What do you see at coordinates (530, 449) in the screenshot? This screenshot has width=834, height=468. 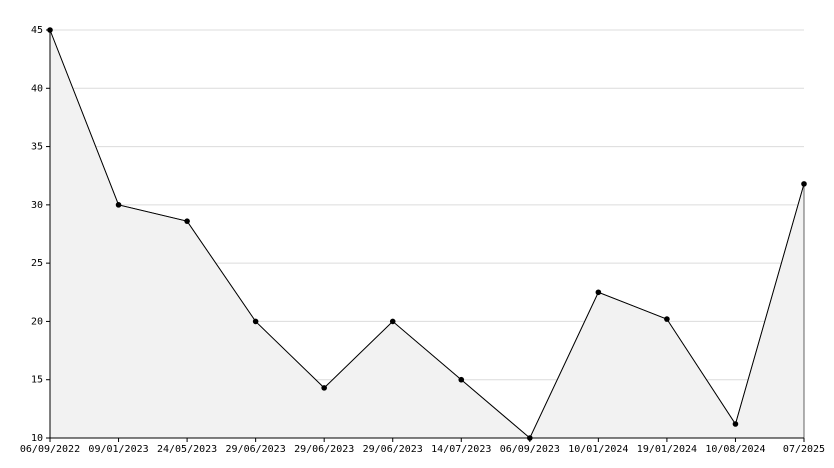 I see `x-tick-label: 06/09/2023` at bounding box center [530, 449].